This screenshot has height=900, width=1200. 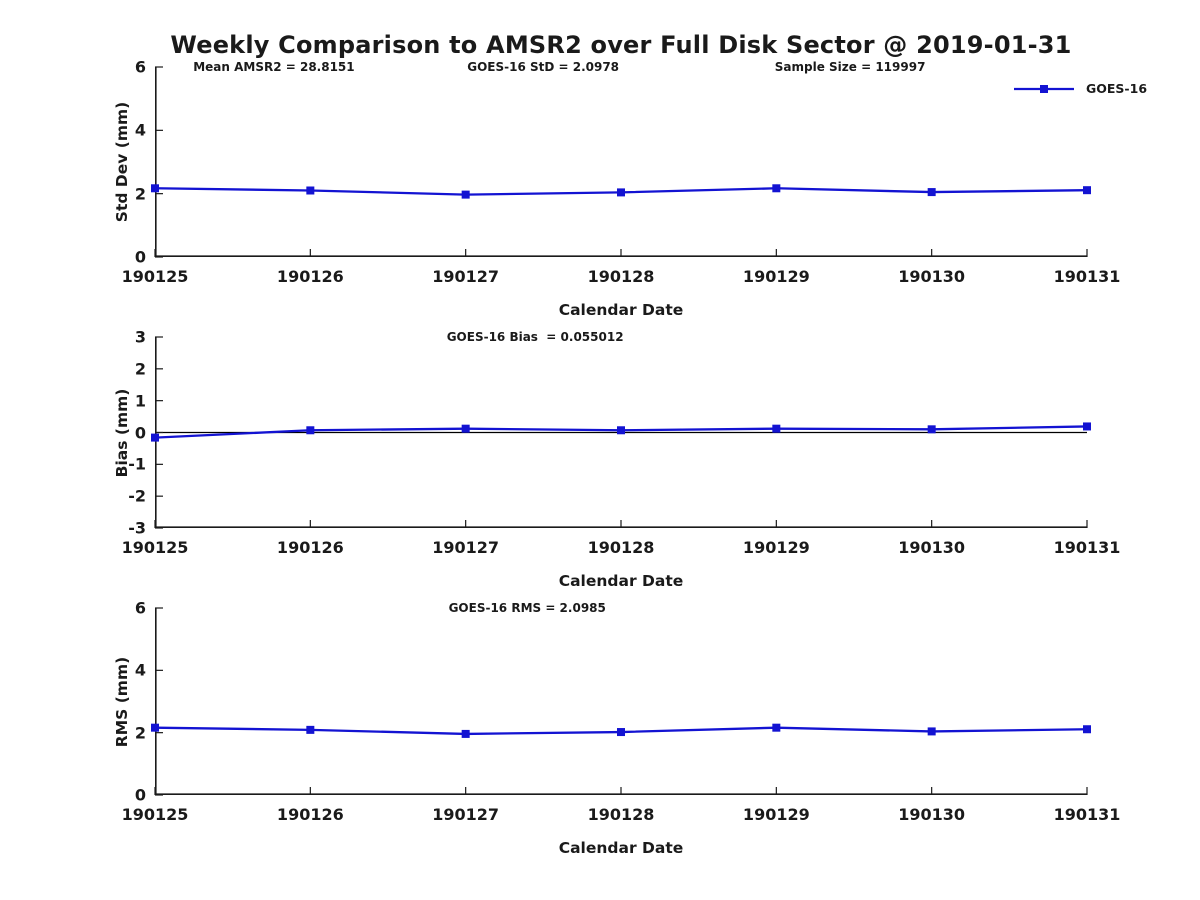 What do you see at coordinates (140, 337) in the screenshot?
I see `y-tick-label: 3` at bounding box center [140, 337].